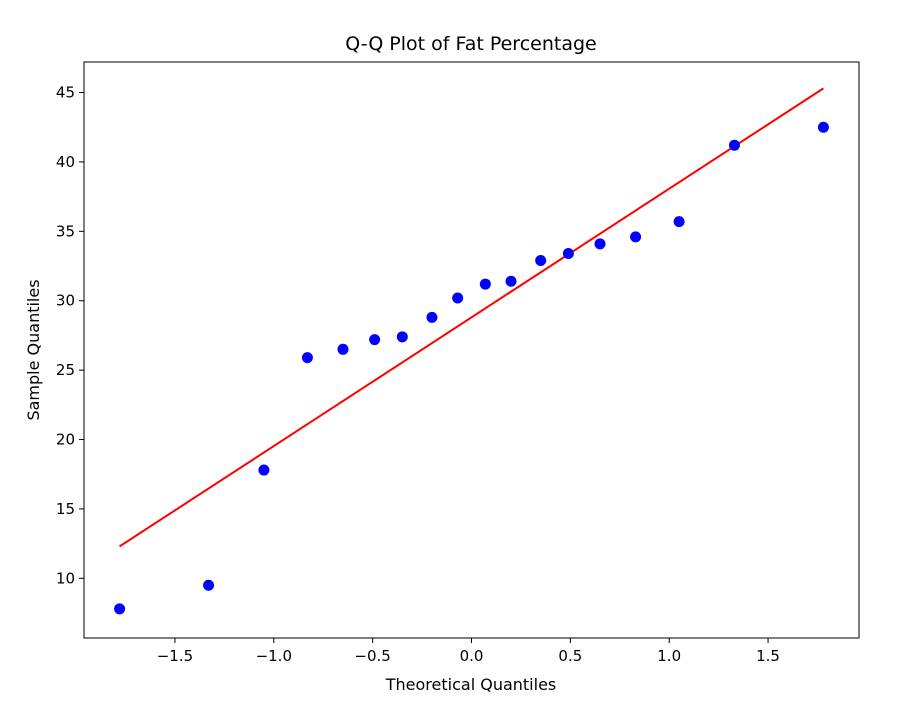  Describe the element at coordinates (570, 656) in the screenshot. I see `x-tick-label: 0.5` at that location.